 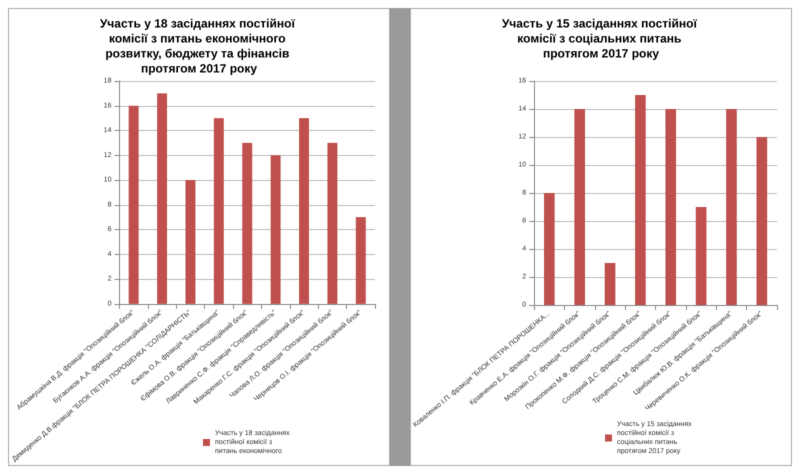 I want to click on chart-title: Участь у 18 засіданнях постійної комісії з питань економічного розвитку, бюджету та фінансів протягом 2017 року, so click(x=199, y=46).